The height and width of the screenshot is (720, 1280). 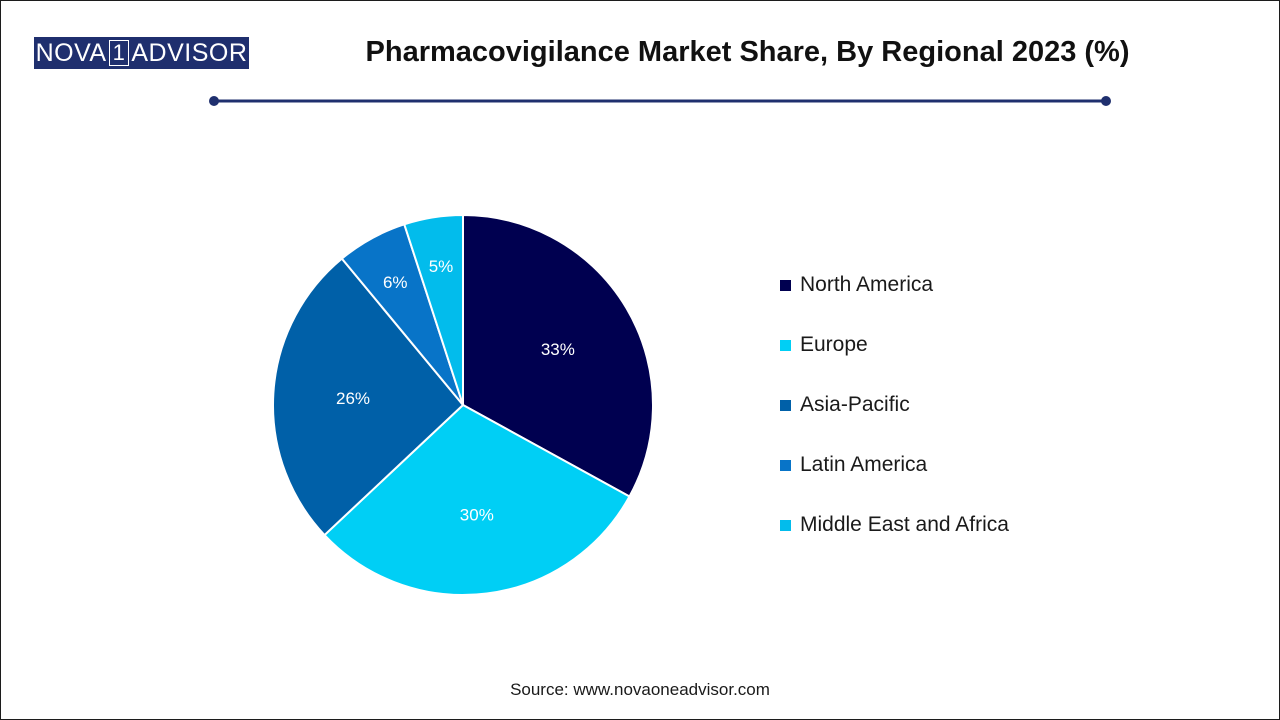 I want to click on logo-digit: 1, so click(x=119, y=53).